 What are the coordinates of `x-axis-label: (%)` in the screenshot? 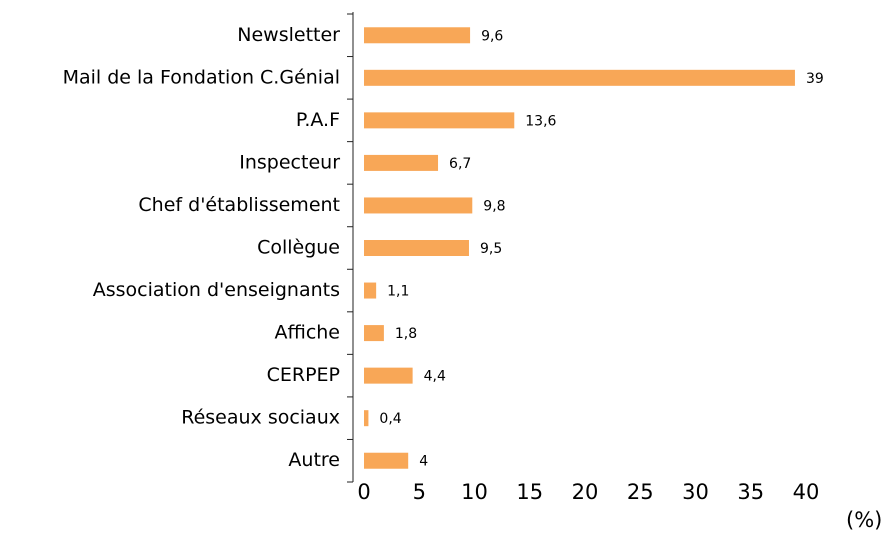 It's located at (864, 520).